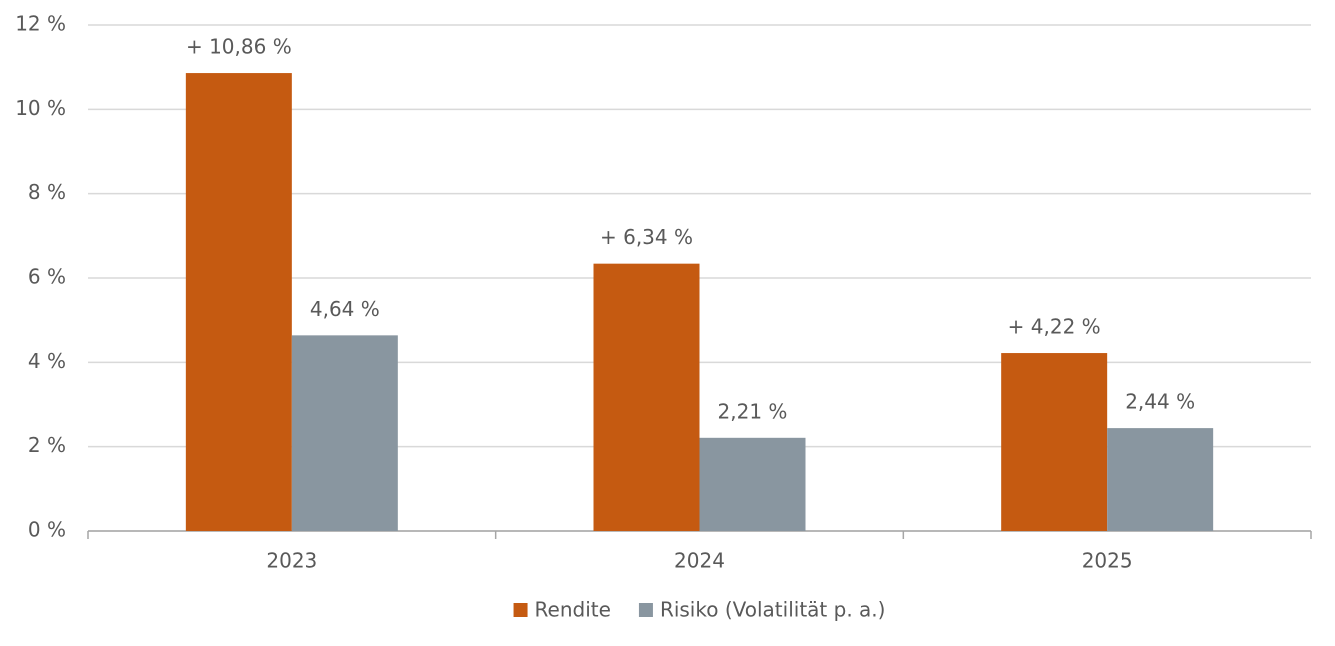  What do you see at coordinates (345, 309) in the screenshot?
I see `value-label: 4,64 %` at bounding box center [345, 309].